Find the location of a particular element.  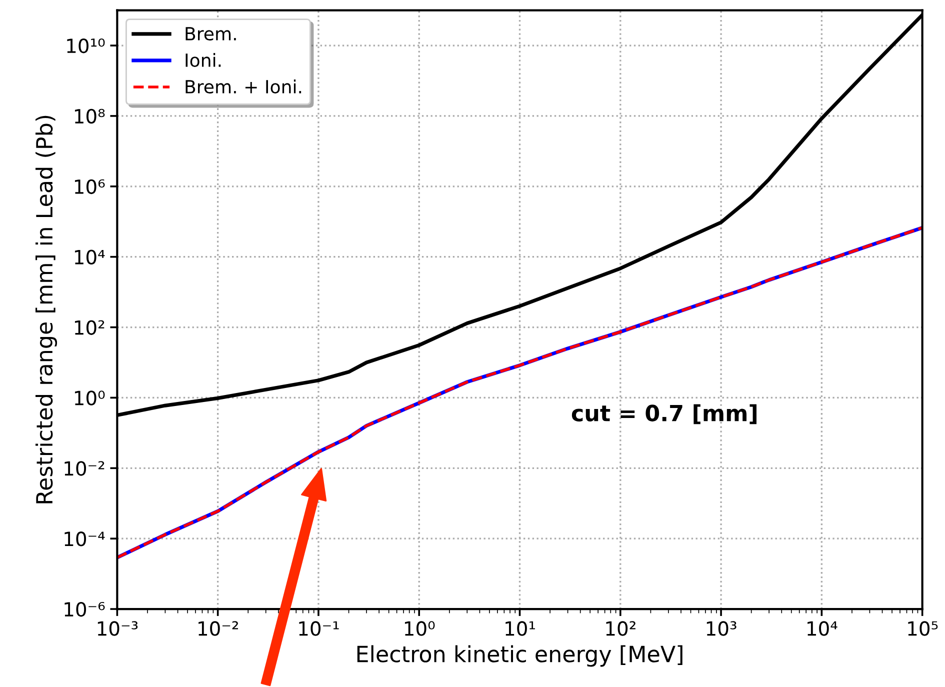

y-tick-label: 10⁶ is located at coordinates (89, 186).